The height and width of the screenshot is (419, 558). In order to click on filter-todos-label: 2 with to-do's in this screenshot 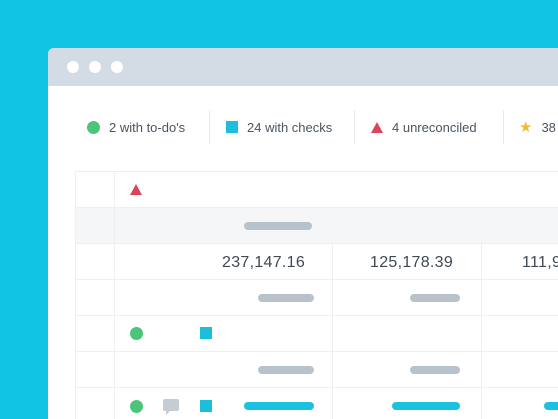, I will do `click(147, 127)`.